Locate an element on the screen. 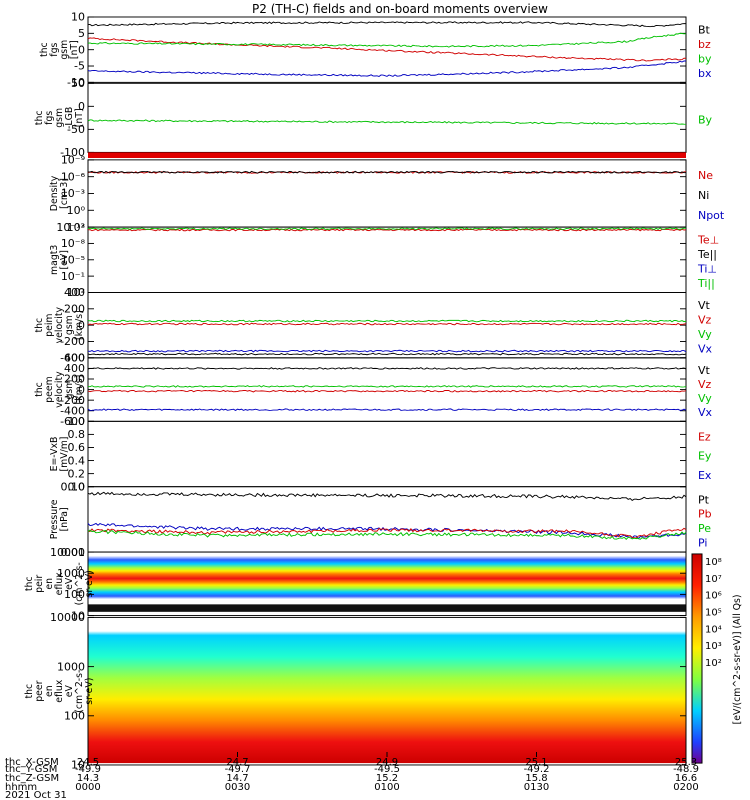 This screenshot has height=800, width=750. x-tick-label-z: 14.3 is located at coordinates (88, 778).